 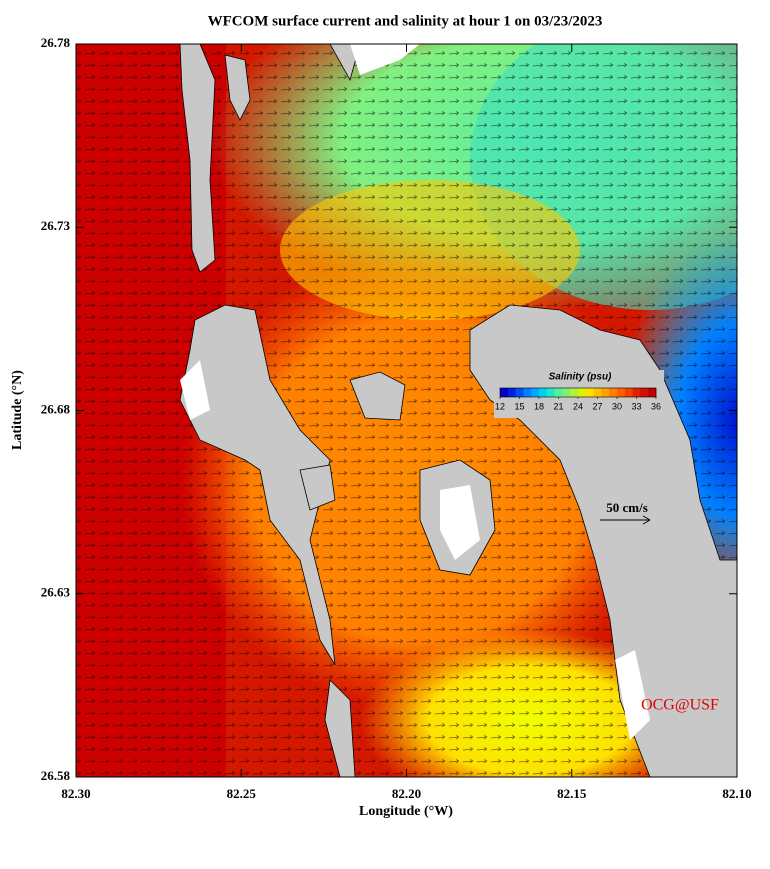 What do you see at coordinates (646, 520) in the screenshot?
I see `scale-arrowhead` at bounding box center [646, 520].